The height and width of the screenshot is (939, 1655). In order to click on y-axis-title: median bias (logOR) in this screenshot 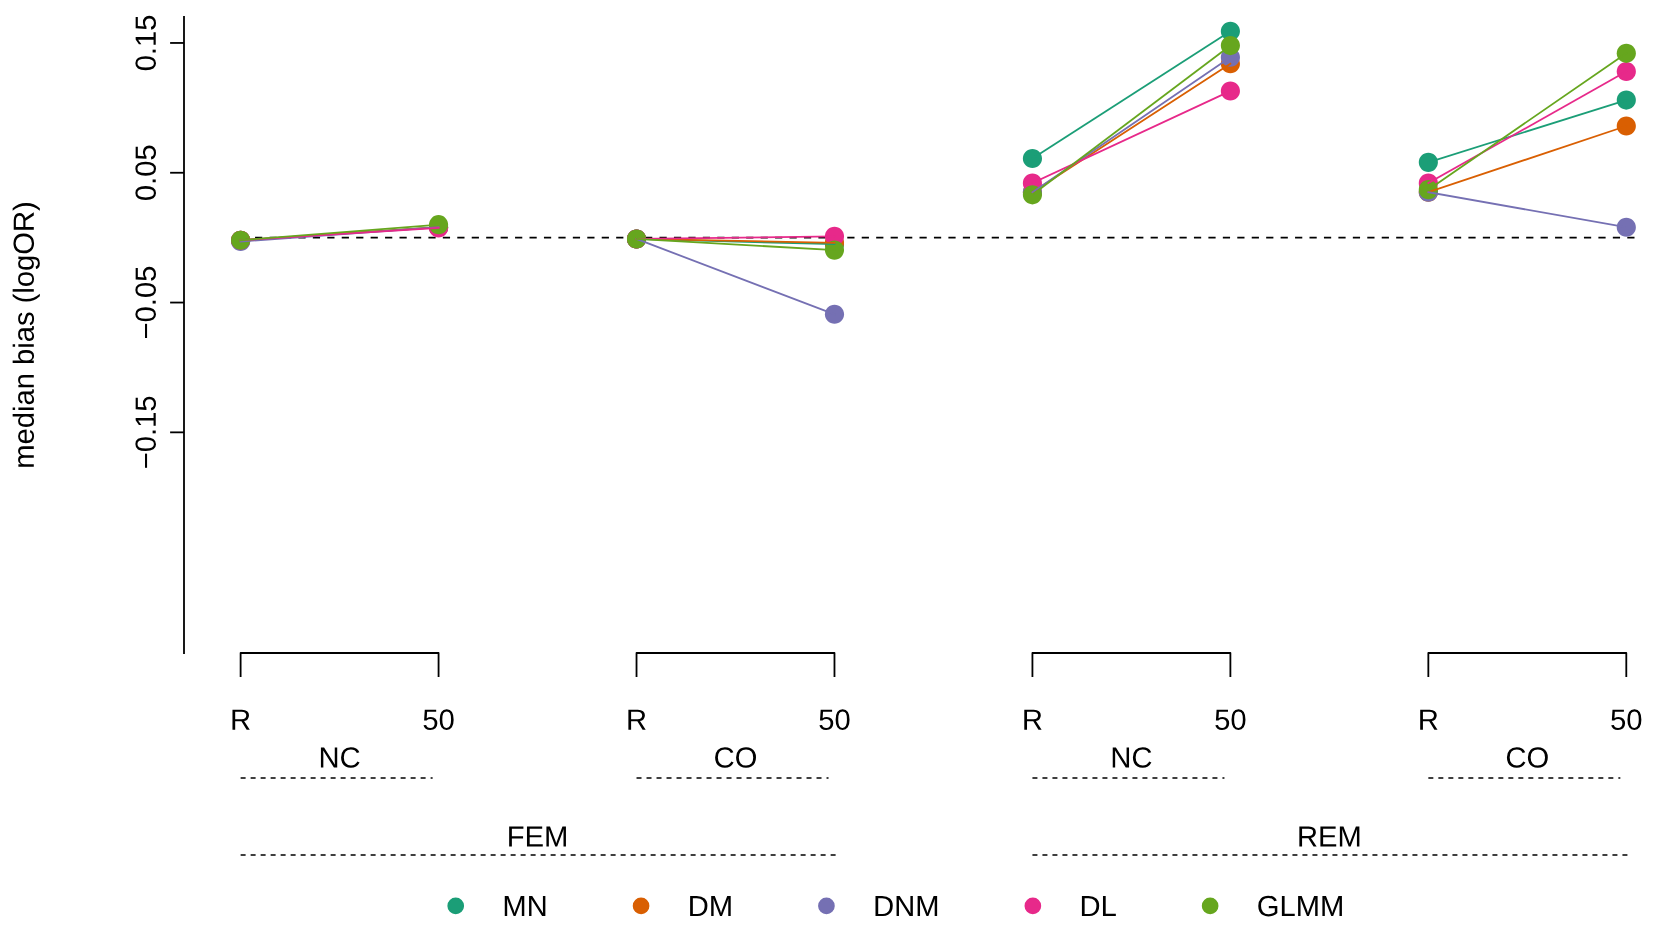, I will do `click(26, 335)`.